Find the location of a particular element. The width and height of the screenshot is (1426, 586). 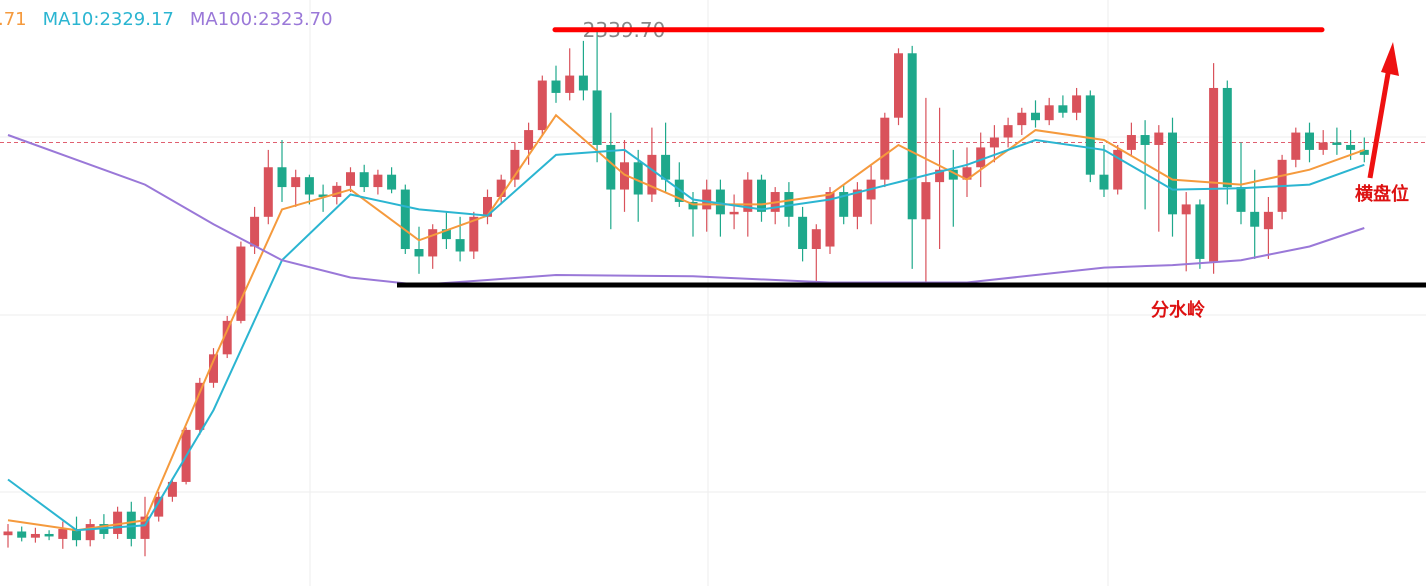

annotation: 横盘位 is located at coordinates (1382, 194).